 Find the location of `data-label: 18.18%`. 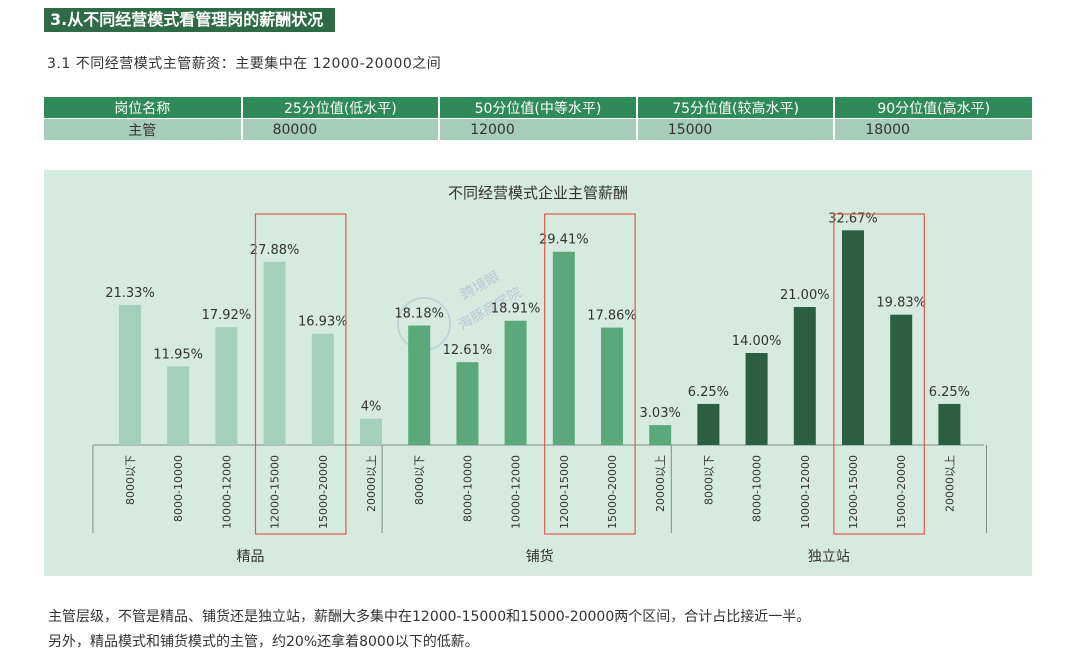

data-label: 18.18% is located at coordinates (419, 314).